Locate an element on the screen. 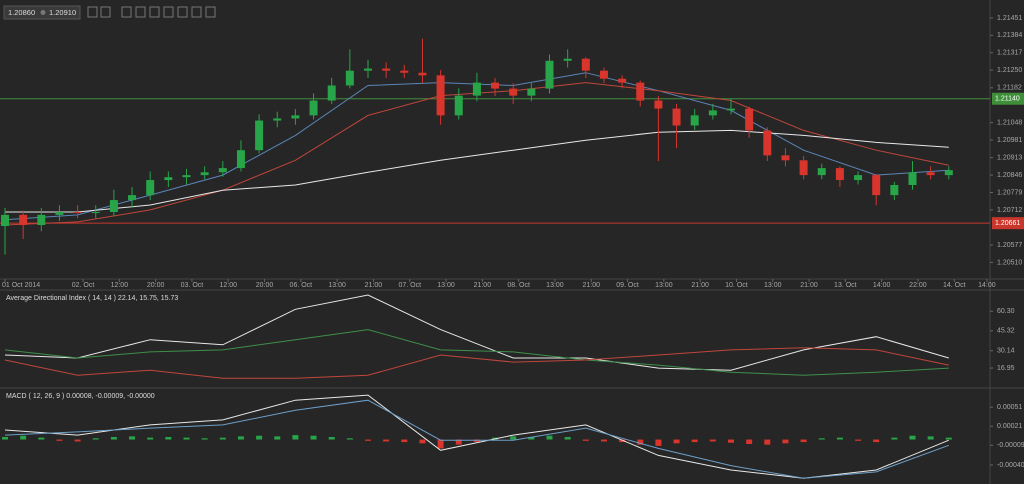 The width and height of the screenshot is (1024, 484). drawing-button is located at coordinates (168, 12).